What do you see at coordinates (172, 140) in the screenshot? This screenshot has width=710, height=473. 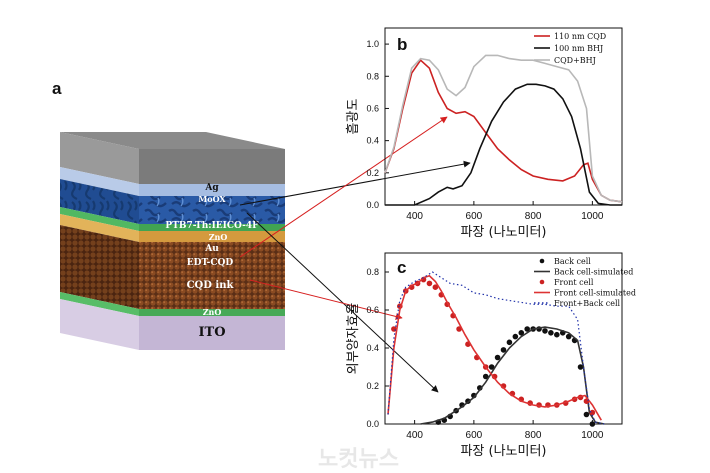 I see `layer-top-ag` at bounding box center [172, 140].